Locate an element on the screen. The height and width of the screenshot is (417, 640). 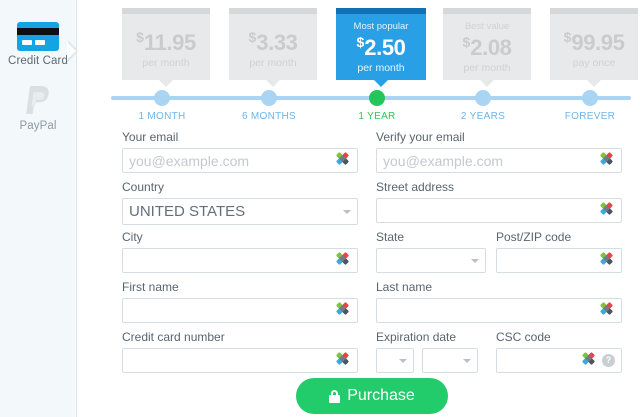
payment-method-credit-card: Credit Card is located at coordinates (38, 44).